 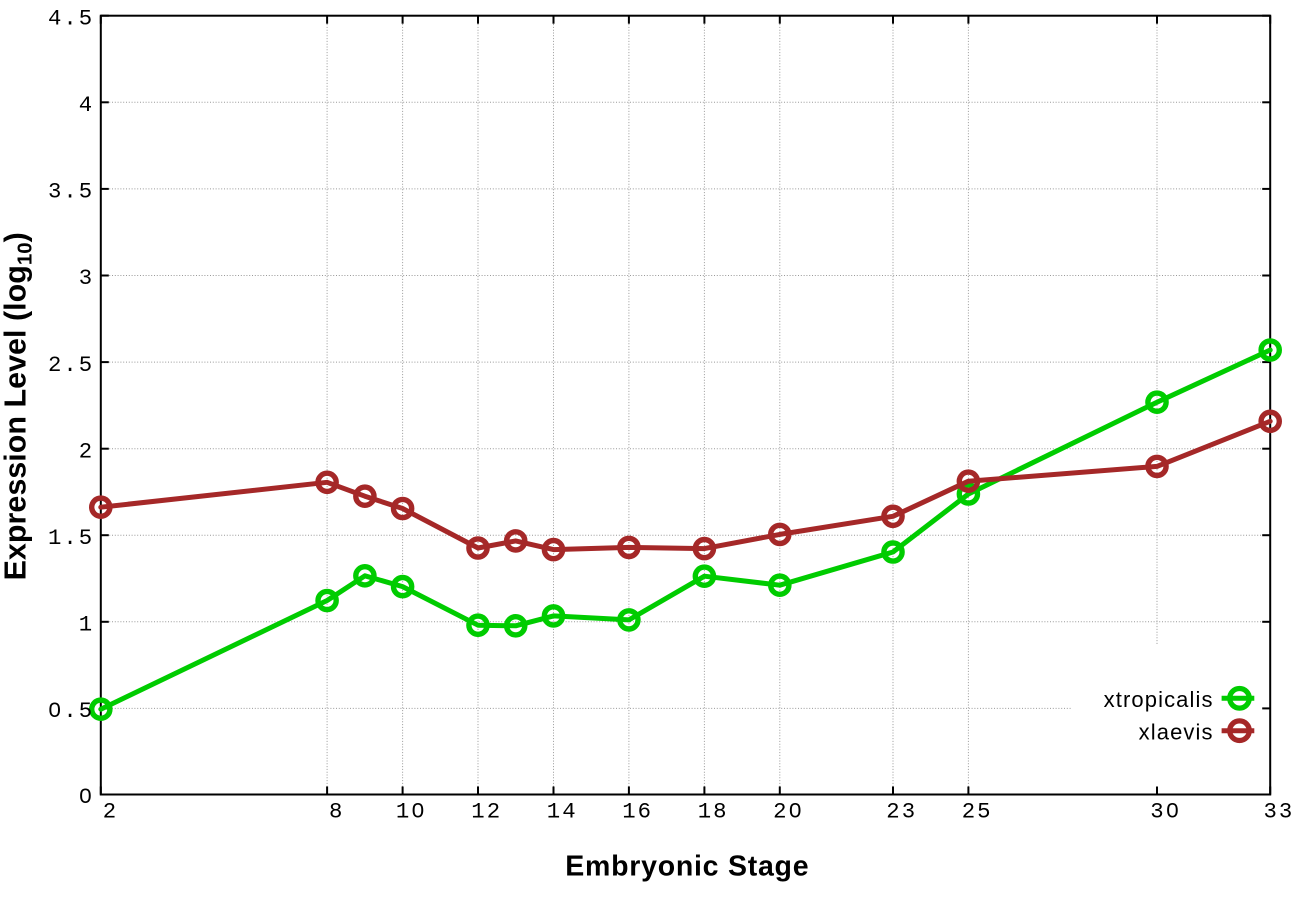 I want to click on svg-text: xtropicalis, so click(x=1159, y=699).